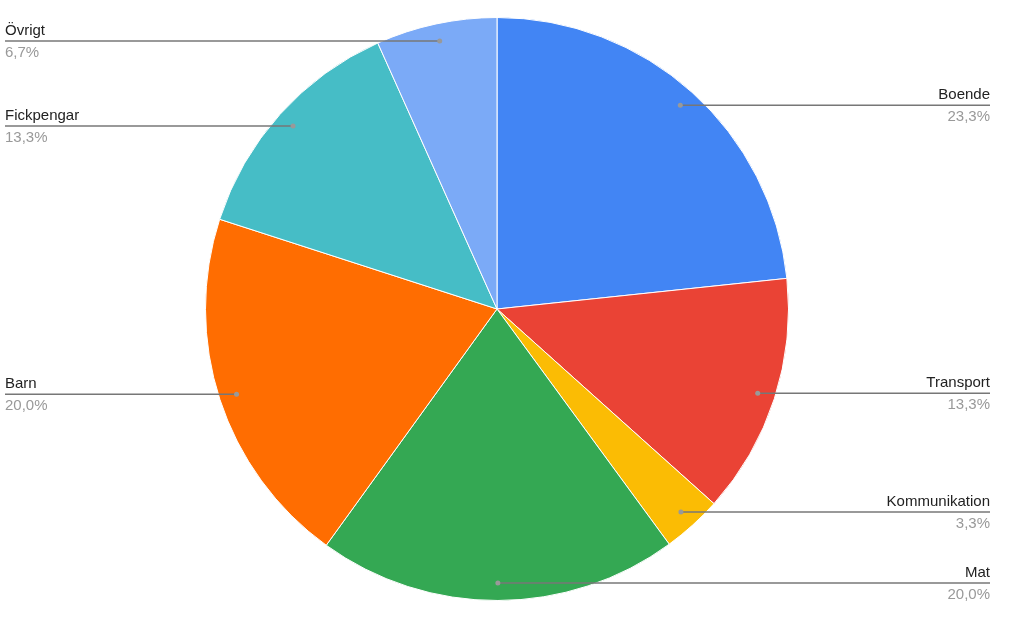 The image size is (1024, 622). Describe the element at coordinates (22, 51) in the screenshot. I see `data-label: 6,7%` at that location.